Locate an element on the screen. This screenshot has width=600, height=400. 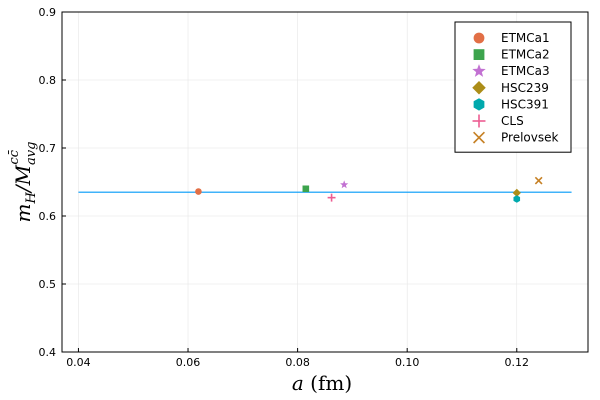
legend-label: ETMCa2 is located at coordinates (525, 55).